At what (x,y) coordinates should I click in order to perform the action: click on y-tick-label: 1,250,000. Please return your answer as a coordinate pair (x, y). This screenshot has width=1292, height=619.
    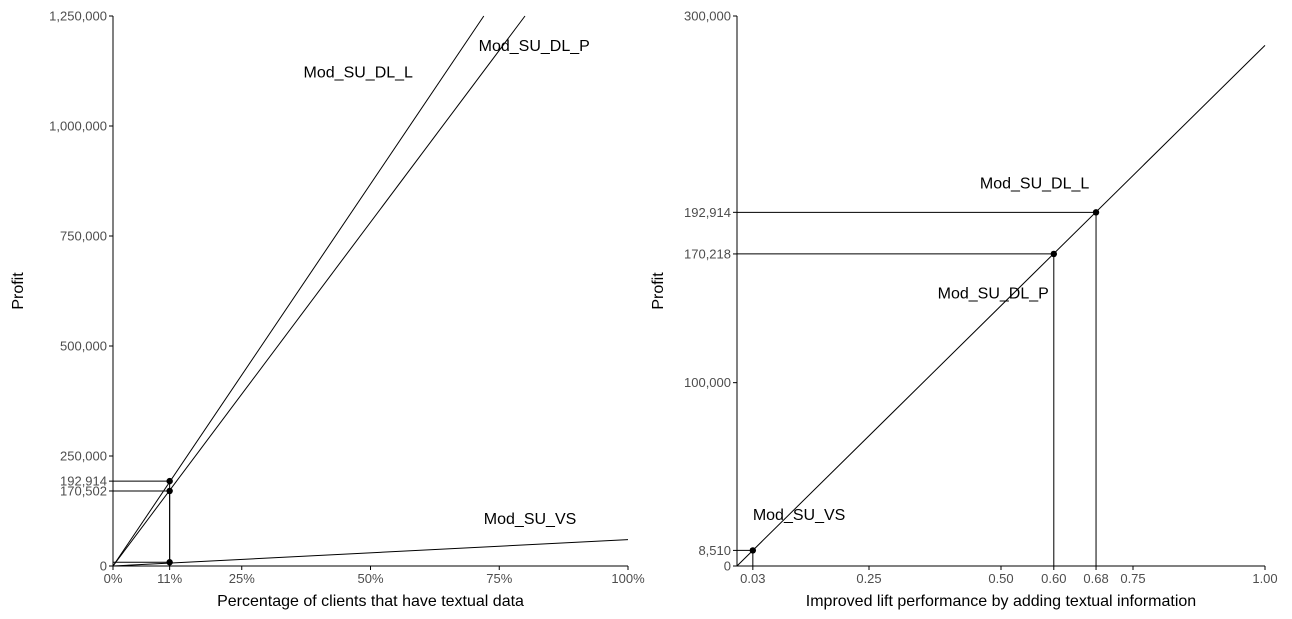
    Looking at the image, I should click on (78, 16).